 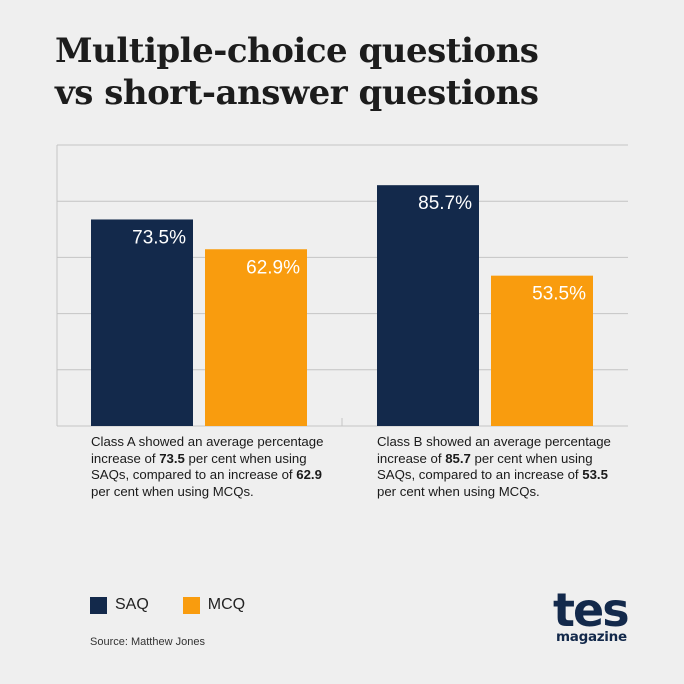 I want to click on legend-label-mcq: MCQ, so click(x=226, y=604).